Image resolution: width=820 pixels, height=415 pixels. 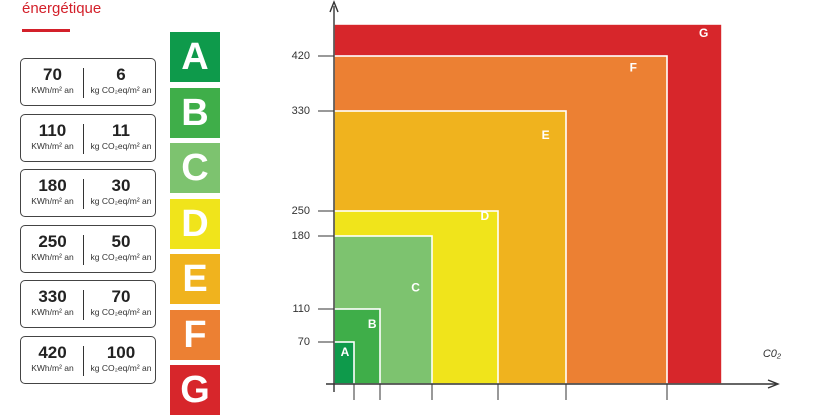 What do you see at coordinates (52, 130) in the screenshot?
I see `energy-number: 110` at bounding box center [52, 130].